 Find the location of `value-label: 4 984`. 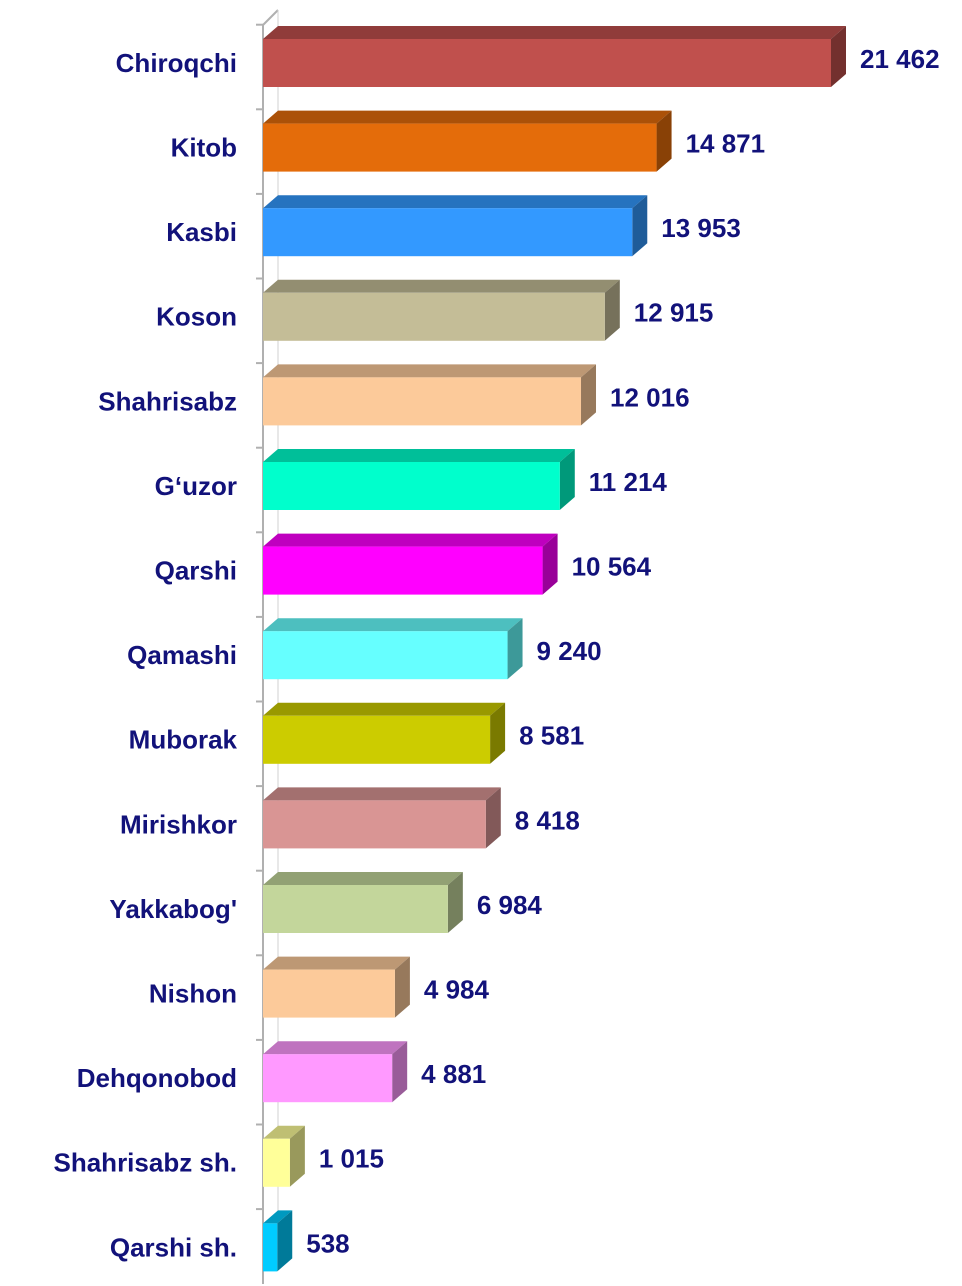

value-label: 4 984 is located at coordinates (457, 989).